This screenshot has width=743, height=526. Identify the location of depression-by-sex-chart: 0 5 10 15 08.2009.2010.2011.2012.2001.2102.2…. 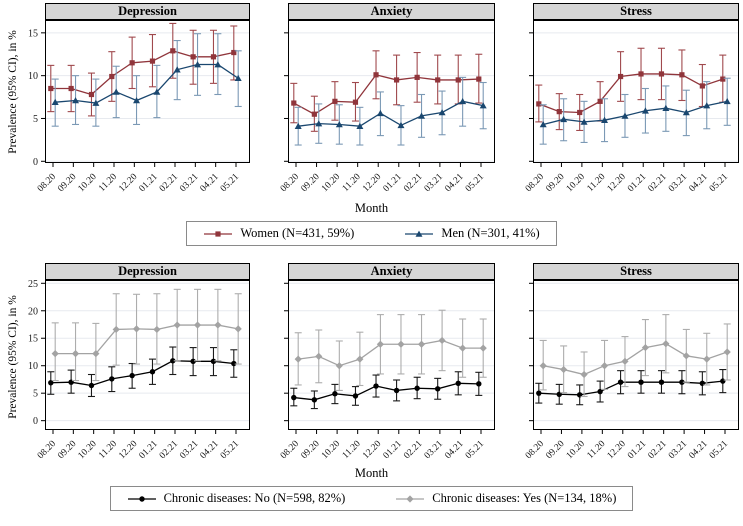
(139, 107).